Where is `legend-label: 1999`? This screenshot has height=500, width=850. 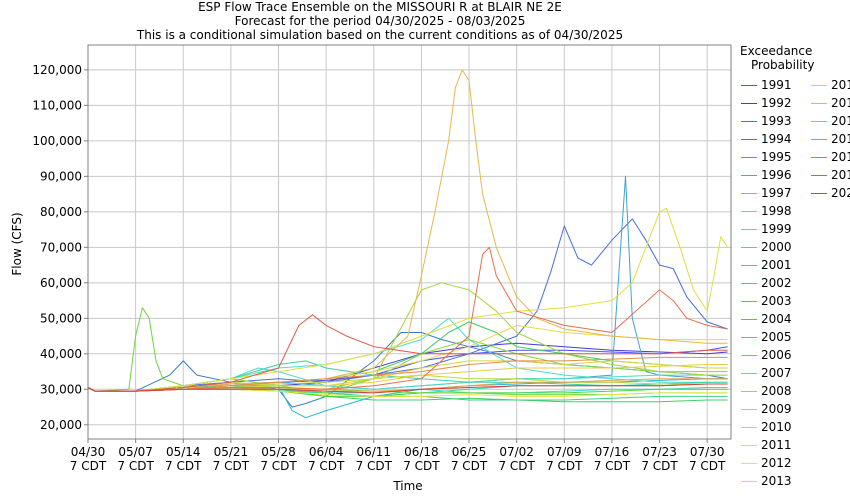 legend-label: 1999 is located at coordinates (776, 229).